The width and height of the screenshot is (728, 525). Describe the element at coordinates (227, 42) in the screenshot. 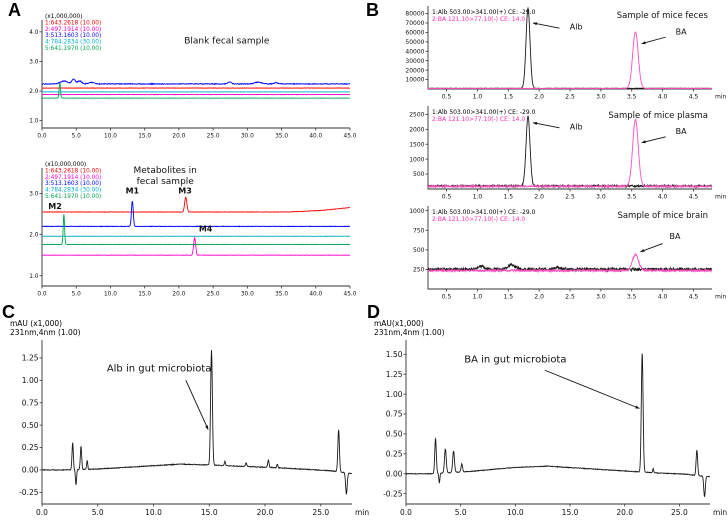

I see `annotation-text: Blank fecal sample` at that location.